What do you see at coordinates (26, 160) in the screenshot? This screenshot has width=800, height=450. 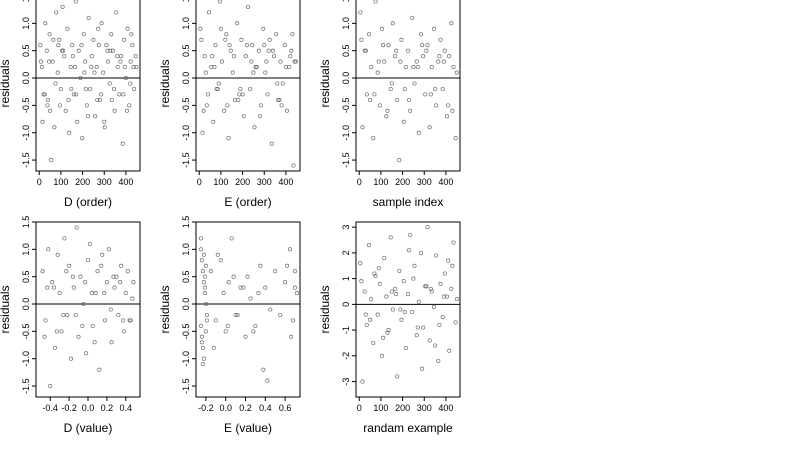 I see `y-tick-label: -1.5` at bounding box center [26, 160].